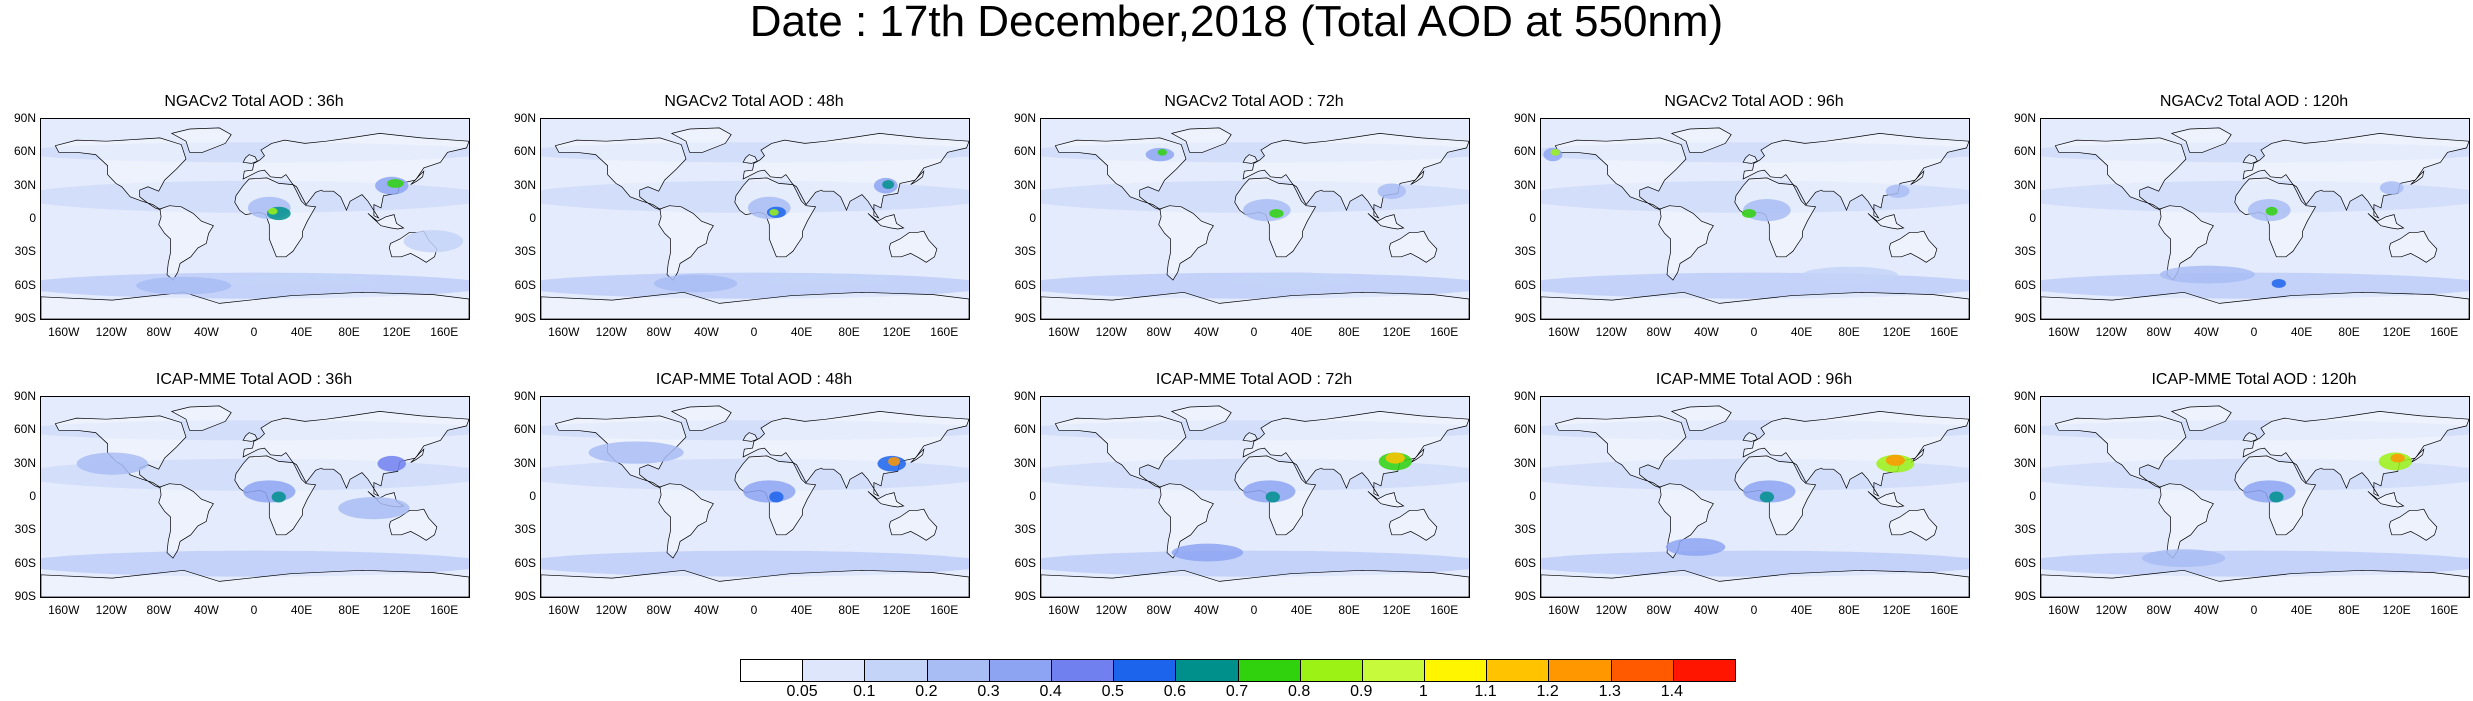 This screenshot has height=701, width=2473. What do you see at coordinates (2254, 379) in the screenshot?
I see `panel-title: ICAP-MME Total AOD : 120h` at bounding box center [2254, 379].